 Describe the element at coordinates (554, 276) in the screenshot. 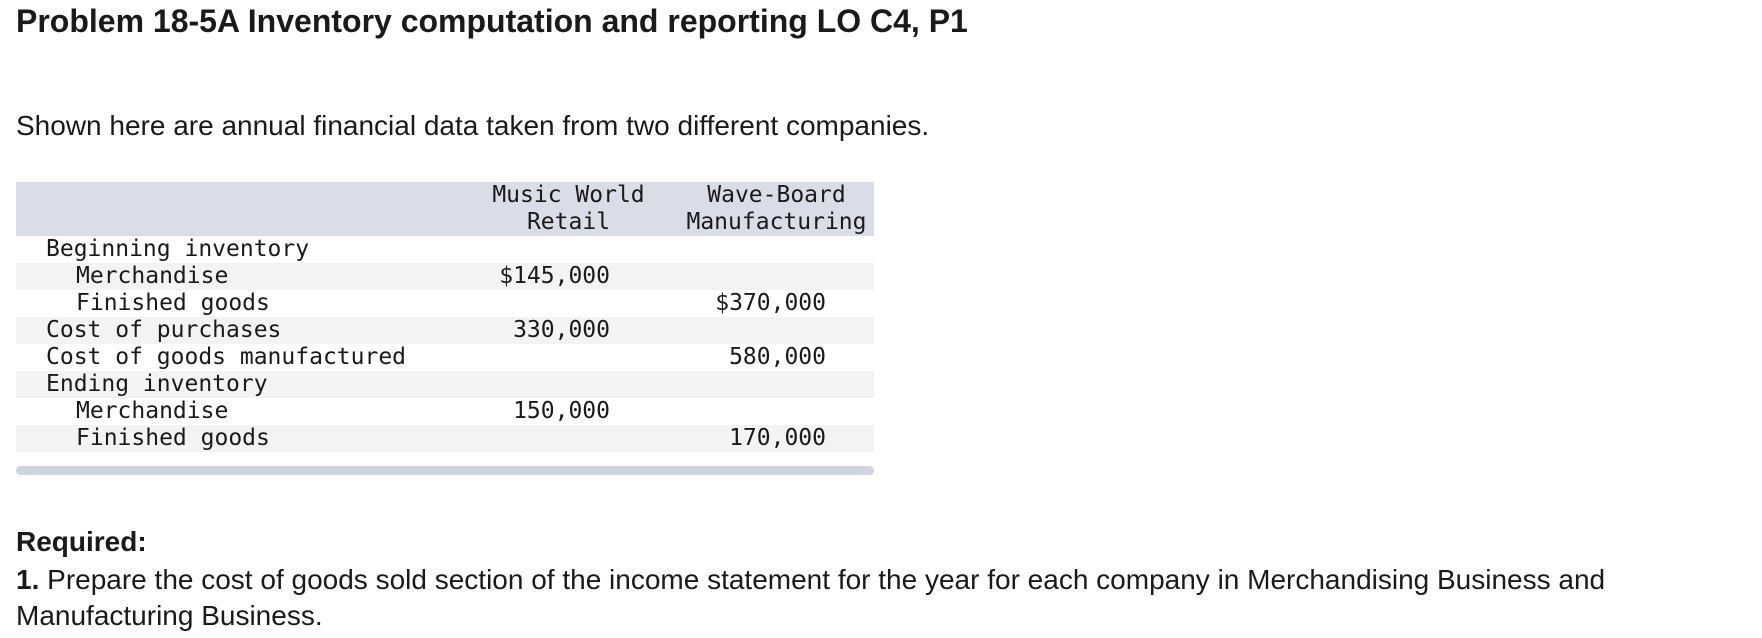

I see `row-value-music-world: $145,000` at that location.